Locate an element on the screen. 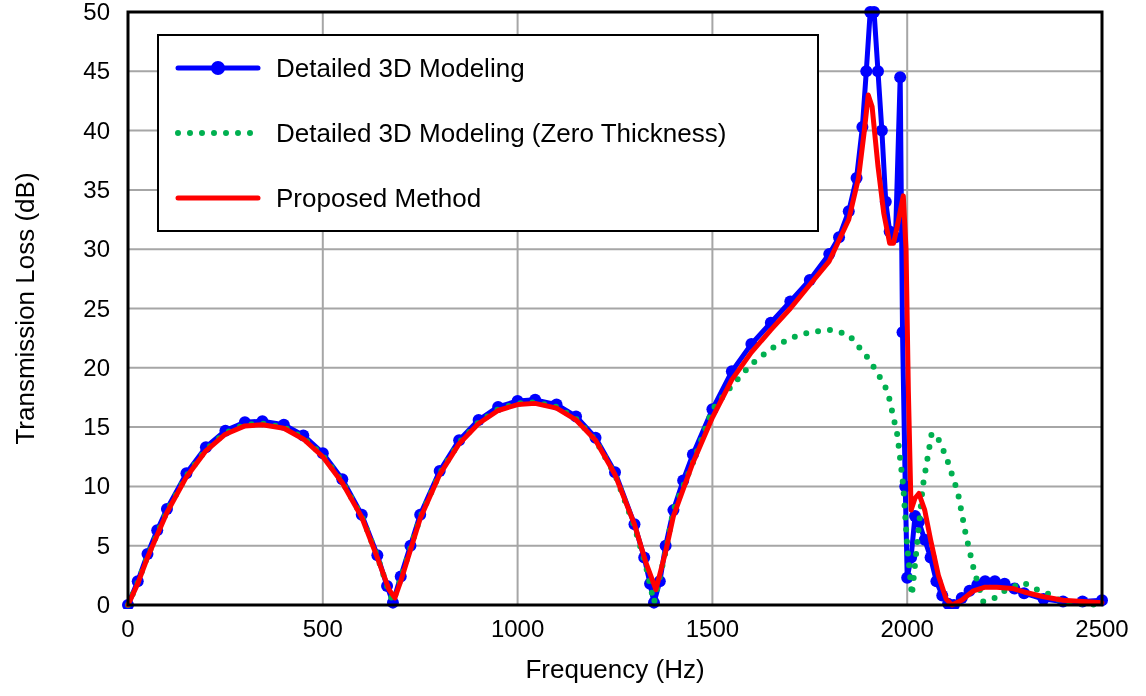 The width and height of the screenshot is (1146, 696). legend-label: Detailed 3D Modeling (Zero Thickness) is located at coordinates (501, 133).